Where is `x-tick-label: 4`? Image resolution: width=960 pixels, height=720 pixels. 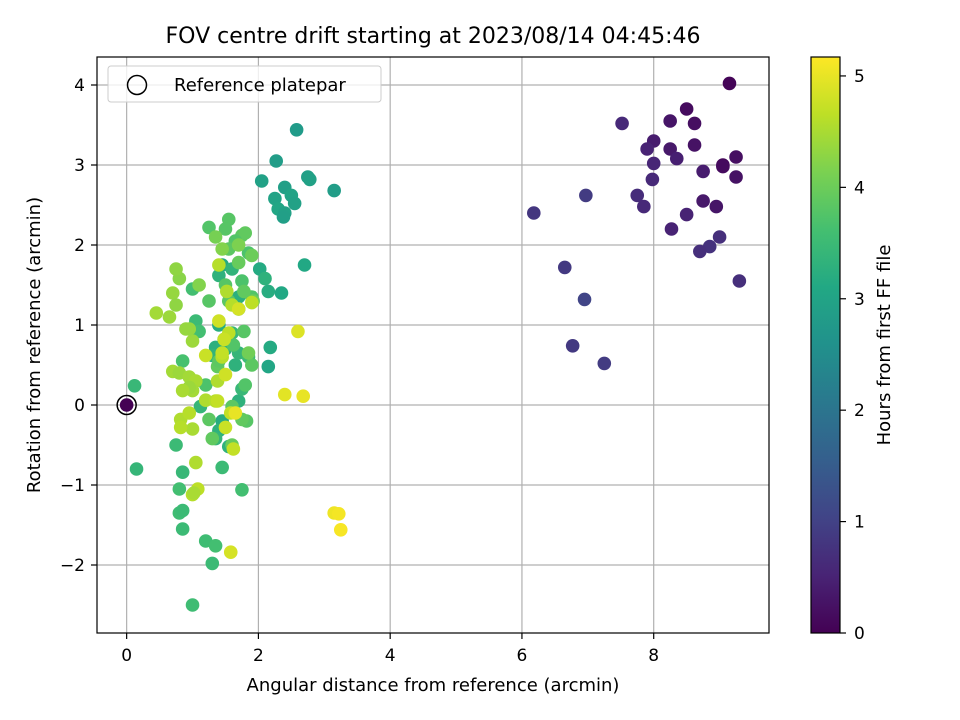 x-tick-label: 4 is located at coordinates (390, 656).